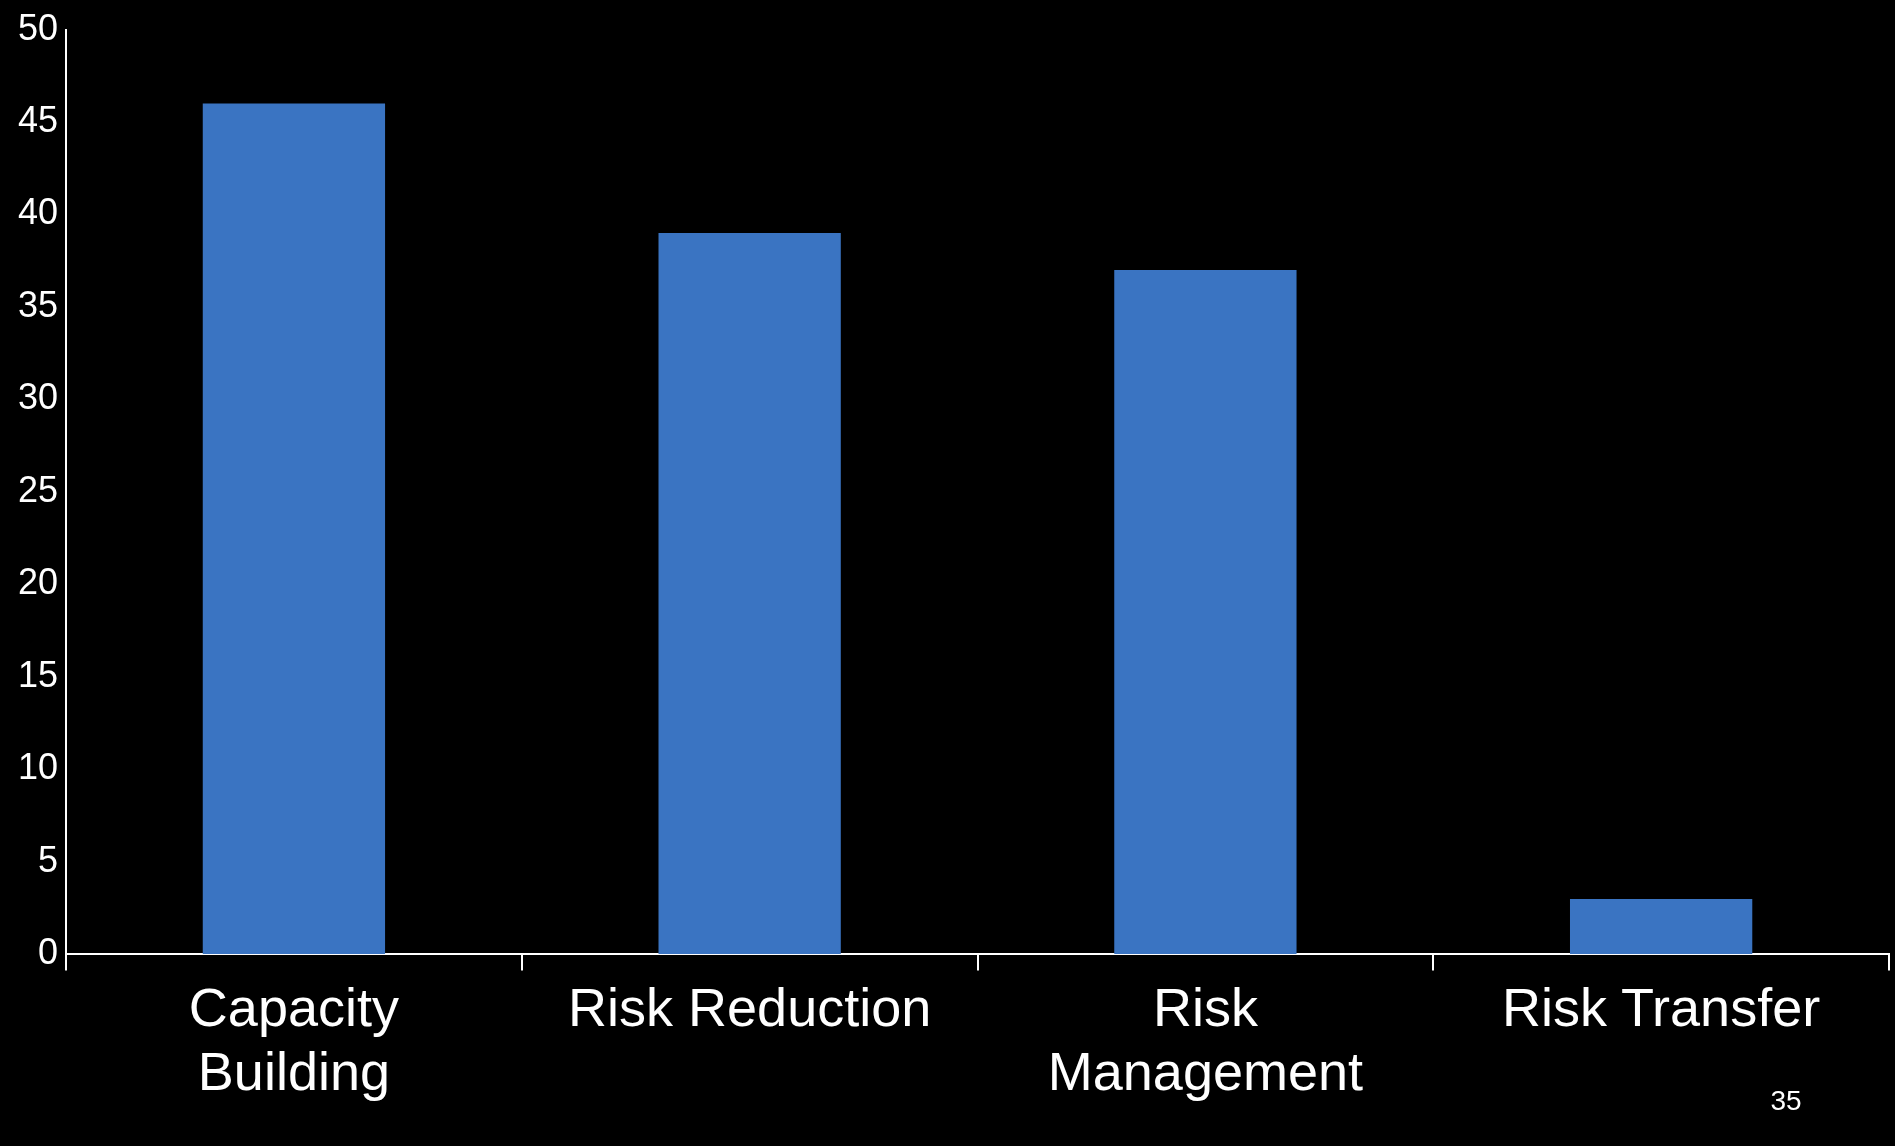 This screenshot has height=1146, width=1895. What do you see at coordinates (293, 1039) in the screenshot?
I see `x-tick-label: Capacity Building` at bounding box center [293, 1039].